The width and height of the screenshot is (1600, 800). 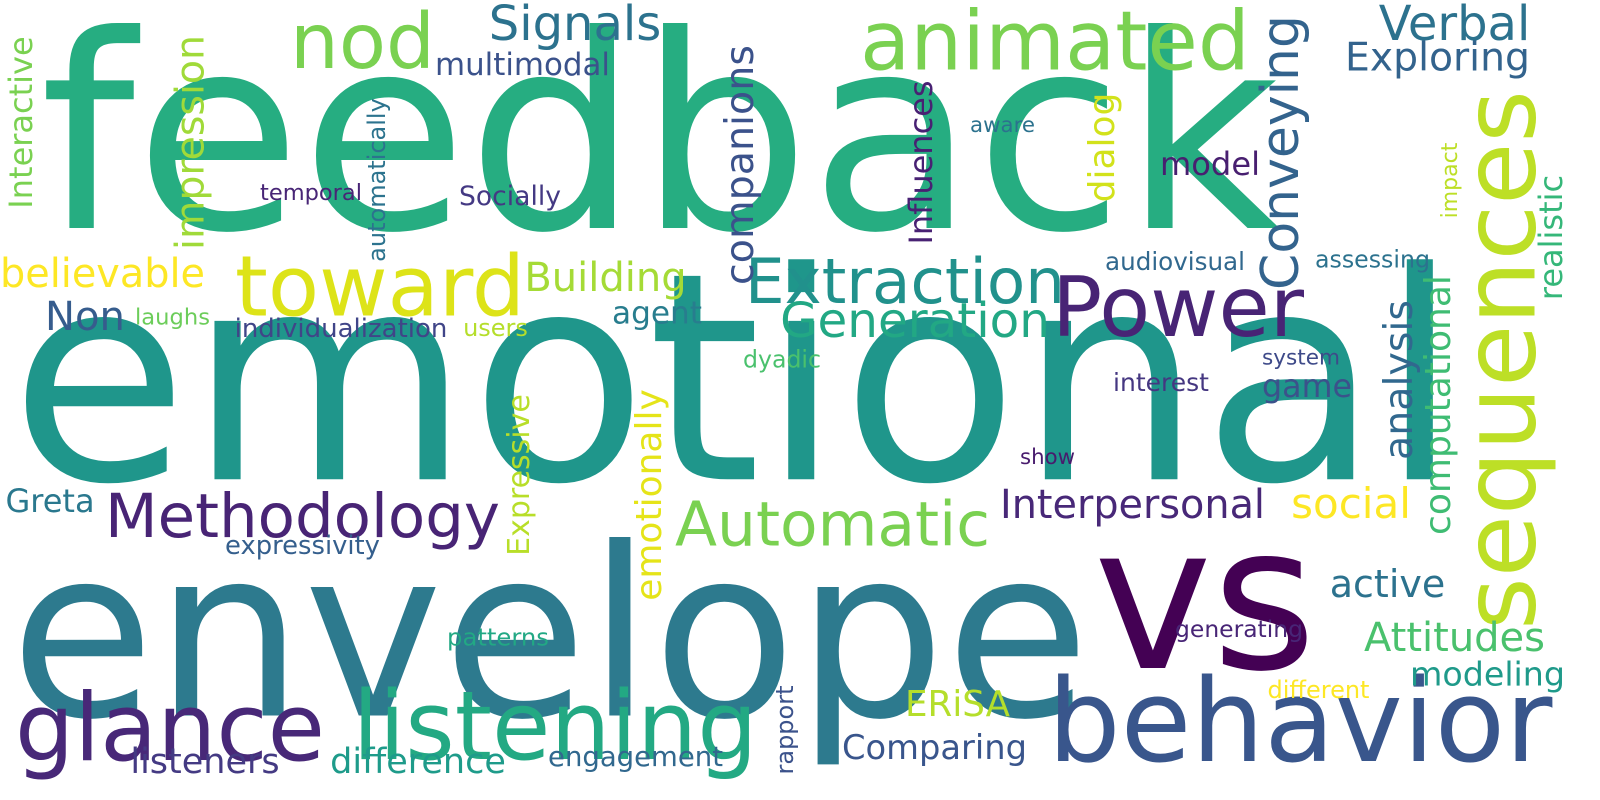 I want to click on word-erisa: ERiSA, so click(x=957, y=705).